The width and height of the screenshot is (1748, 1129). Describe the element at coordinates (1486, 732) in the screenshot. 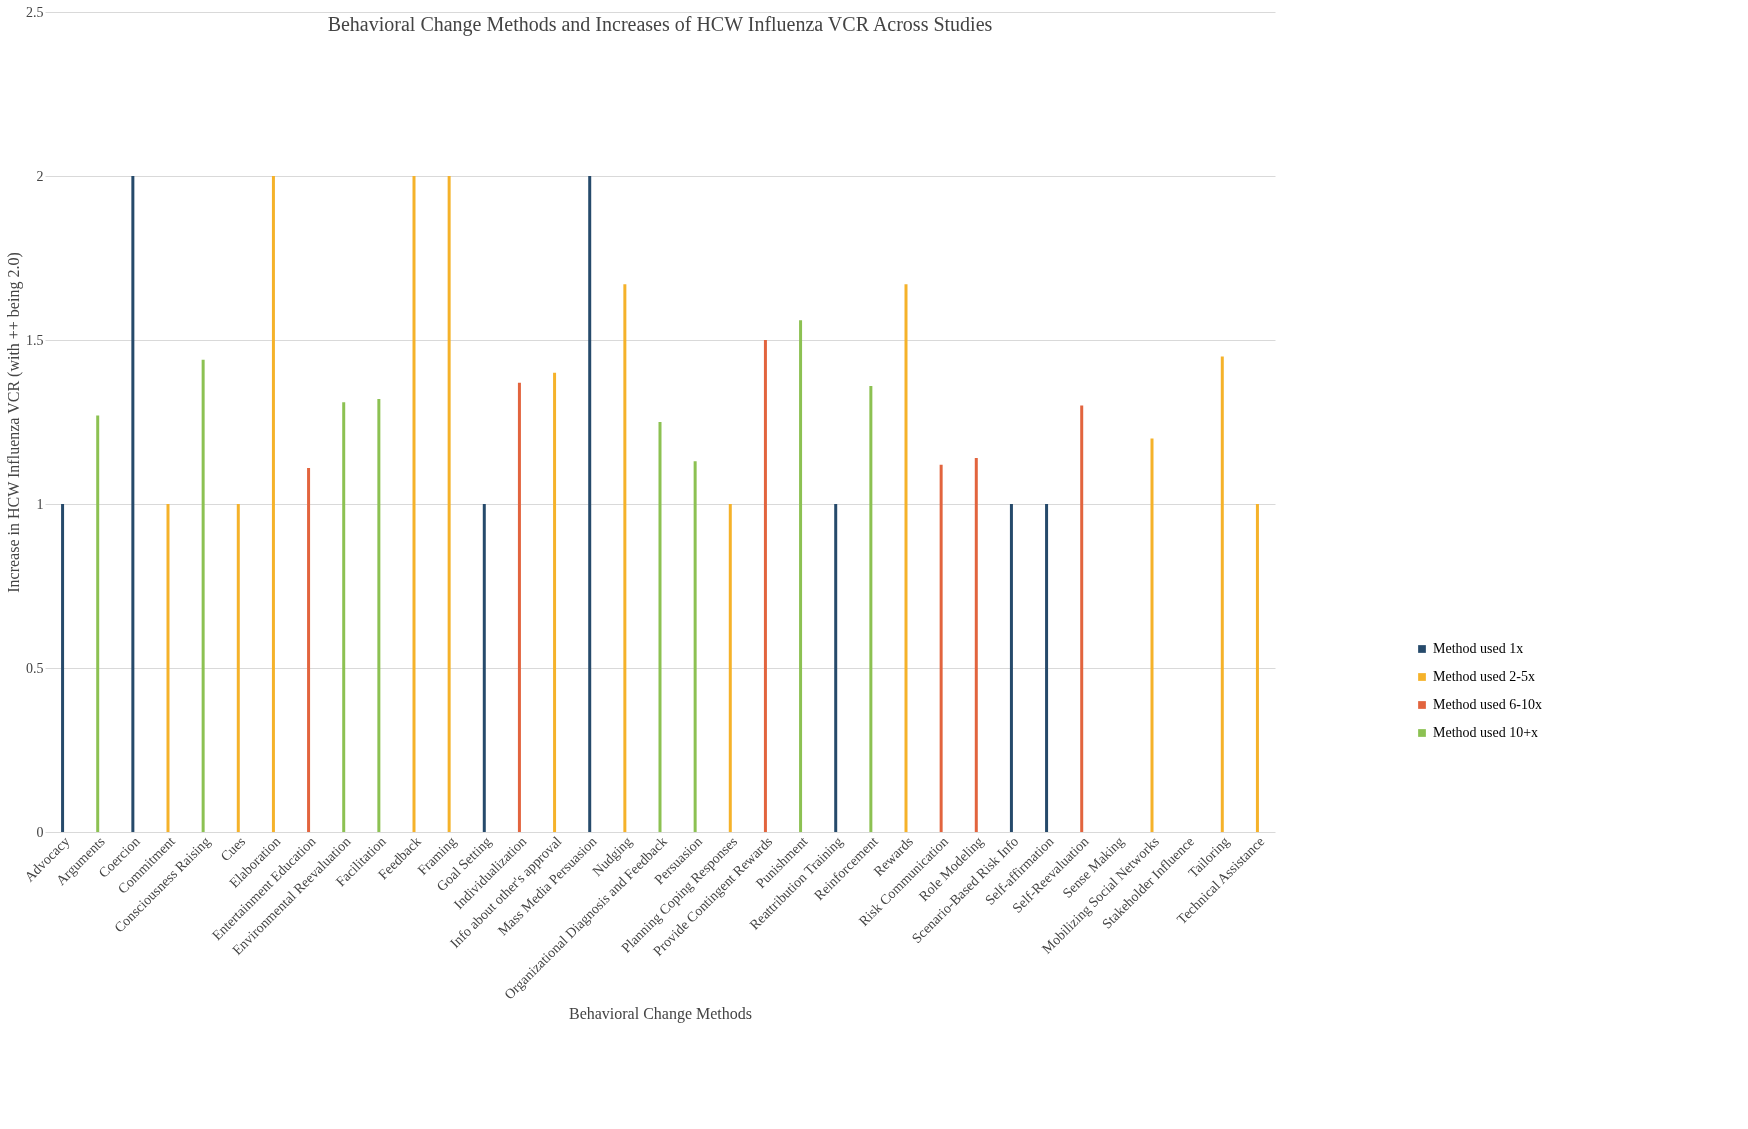

I see `legend-label: Method used 10+x` at that location.